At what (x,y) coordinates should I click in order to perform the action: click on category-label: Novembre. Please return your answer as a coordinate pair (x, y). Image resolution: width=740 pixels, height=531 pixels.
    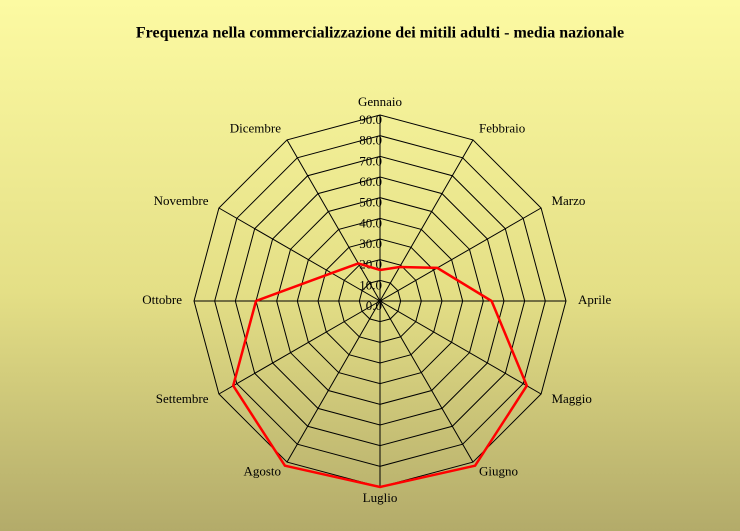
    Looking at the image, I should click on (181, 200).